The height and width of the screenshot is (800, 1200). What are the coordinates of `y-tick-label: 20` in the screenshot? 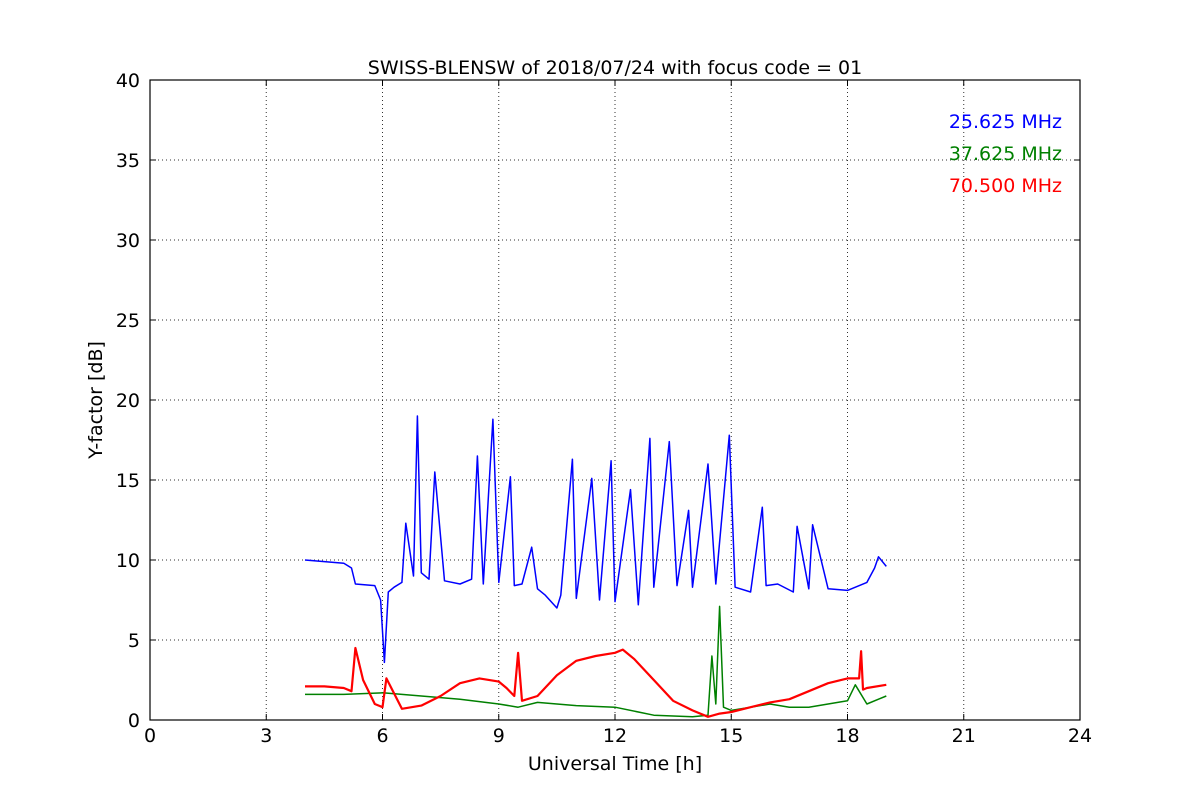 It's located at (128, 401).